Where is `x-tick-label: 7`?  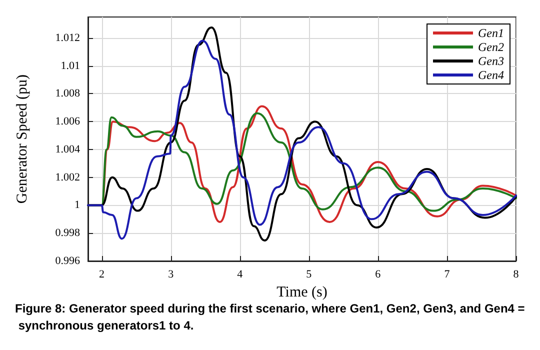 x-tick-label: 7 is located at coordinates (447, 274).